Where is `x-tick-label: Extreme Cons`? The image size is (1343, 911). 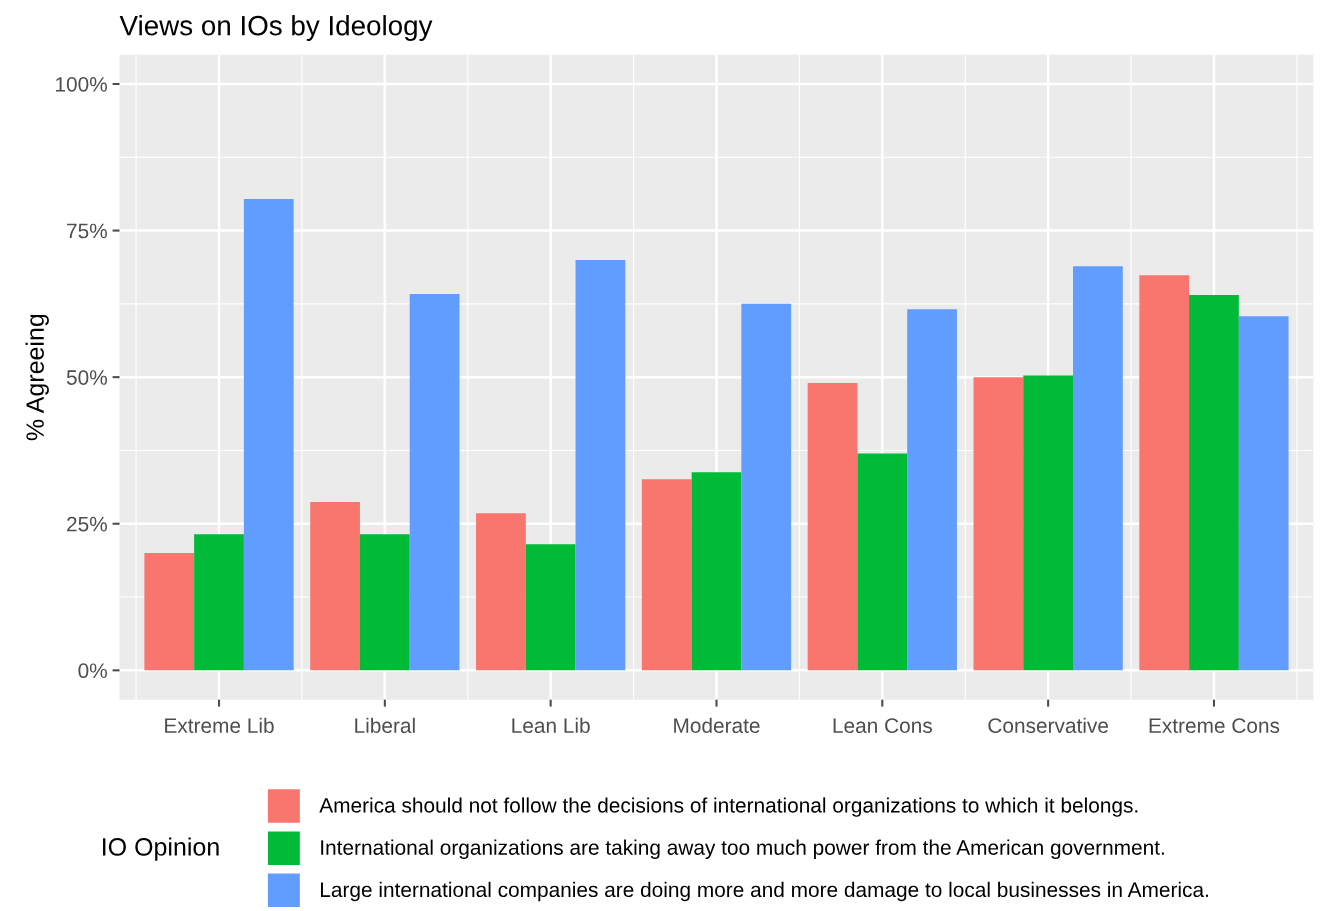 x-tick-label: Extreme Cons is located at coordinates (1214, 726).